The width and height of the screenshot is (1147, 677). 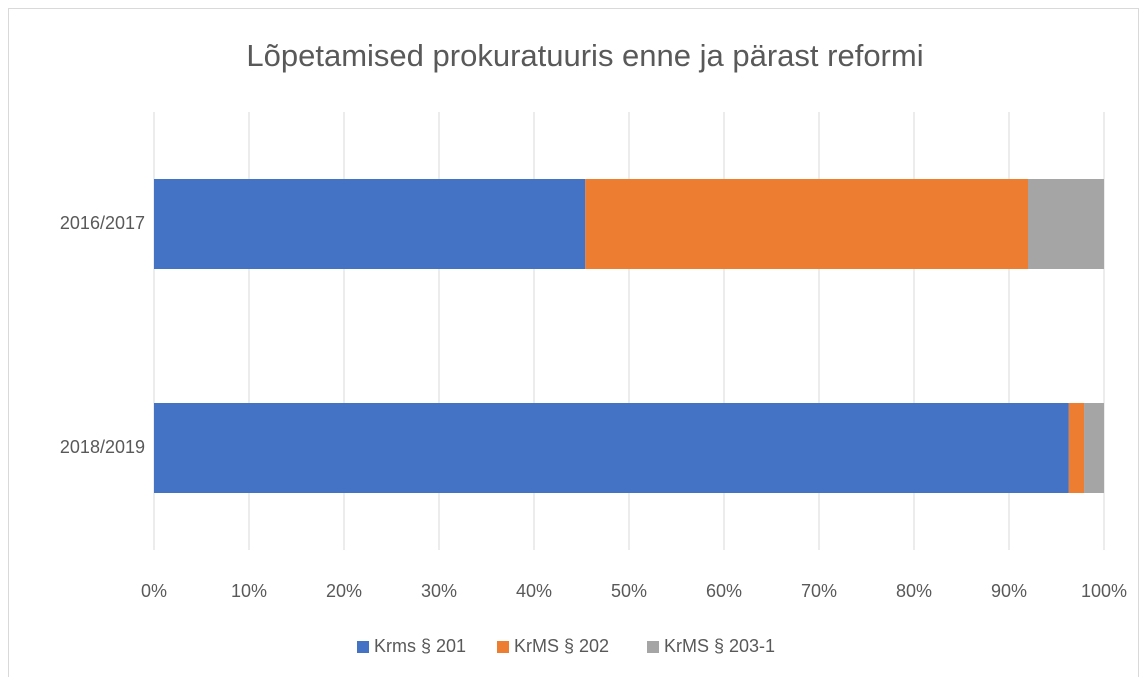 I want to click on x-tick-label: 60%, so click(x=724, y=591).